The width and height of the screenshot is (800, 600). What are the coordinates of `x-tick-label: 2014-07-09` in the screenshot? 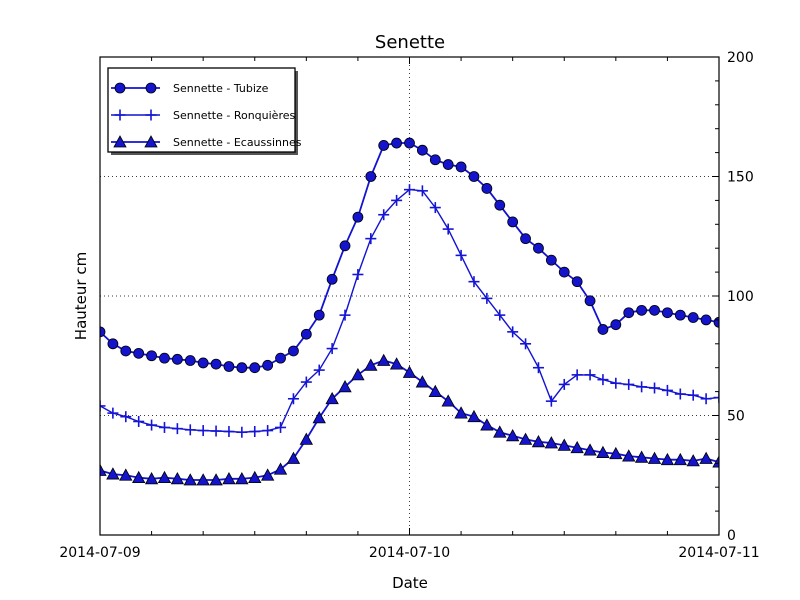 It's located at (99, 553).